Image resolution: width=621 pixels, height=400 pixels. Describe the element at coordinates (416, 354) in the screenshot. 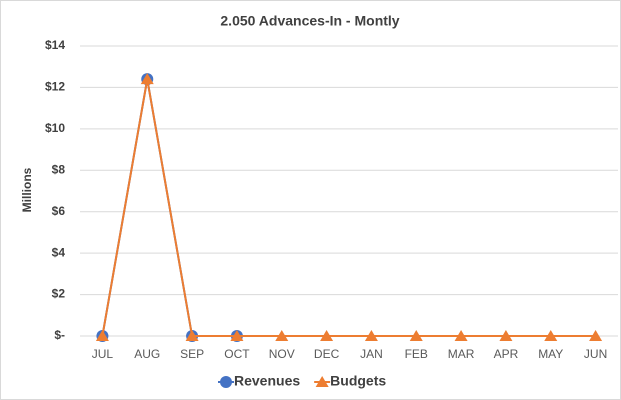

I see `x-tick-label: FEB` at that location.